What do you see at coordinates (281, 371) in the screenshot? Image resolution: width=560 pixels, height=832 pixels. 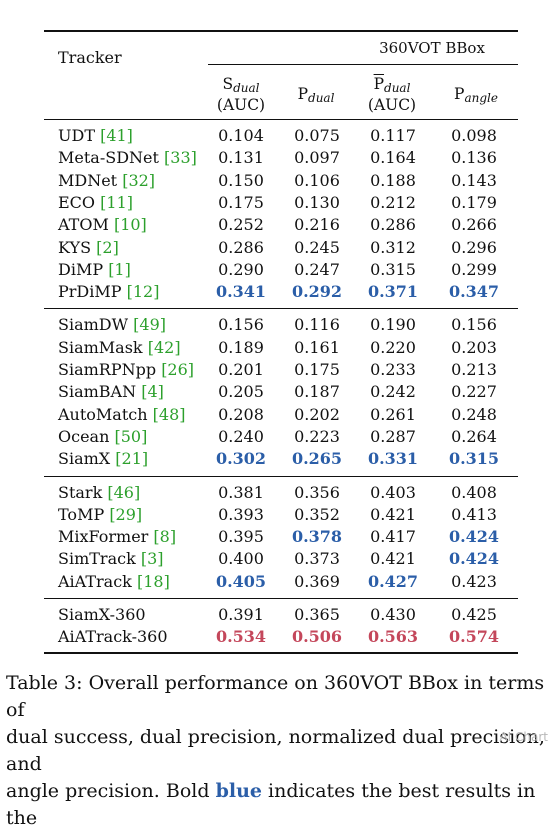 I see `table-row: SiamRPNpp [26] 0.201 0.175 0.233 0.213` at bounding box center [281, 371].